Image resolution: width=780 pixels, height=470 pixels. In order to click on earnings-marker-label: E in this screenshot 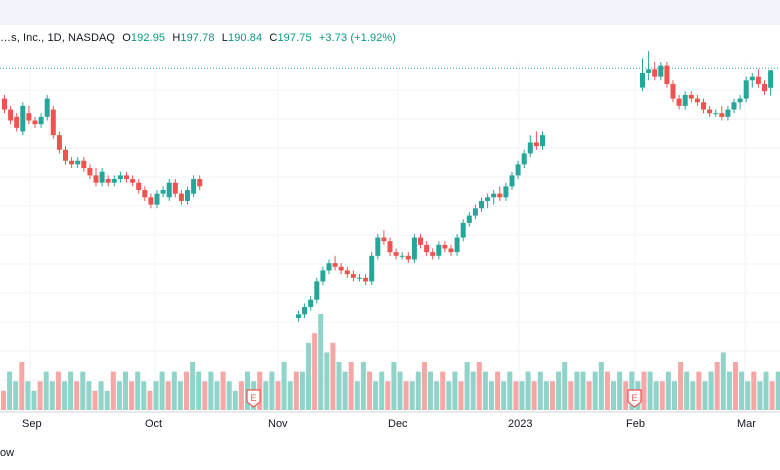, I will do `click(634, 398)`.